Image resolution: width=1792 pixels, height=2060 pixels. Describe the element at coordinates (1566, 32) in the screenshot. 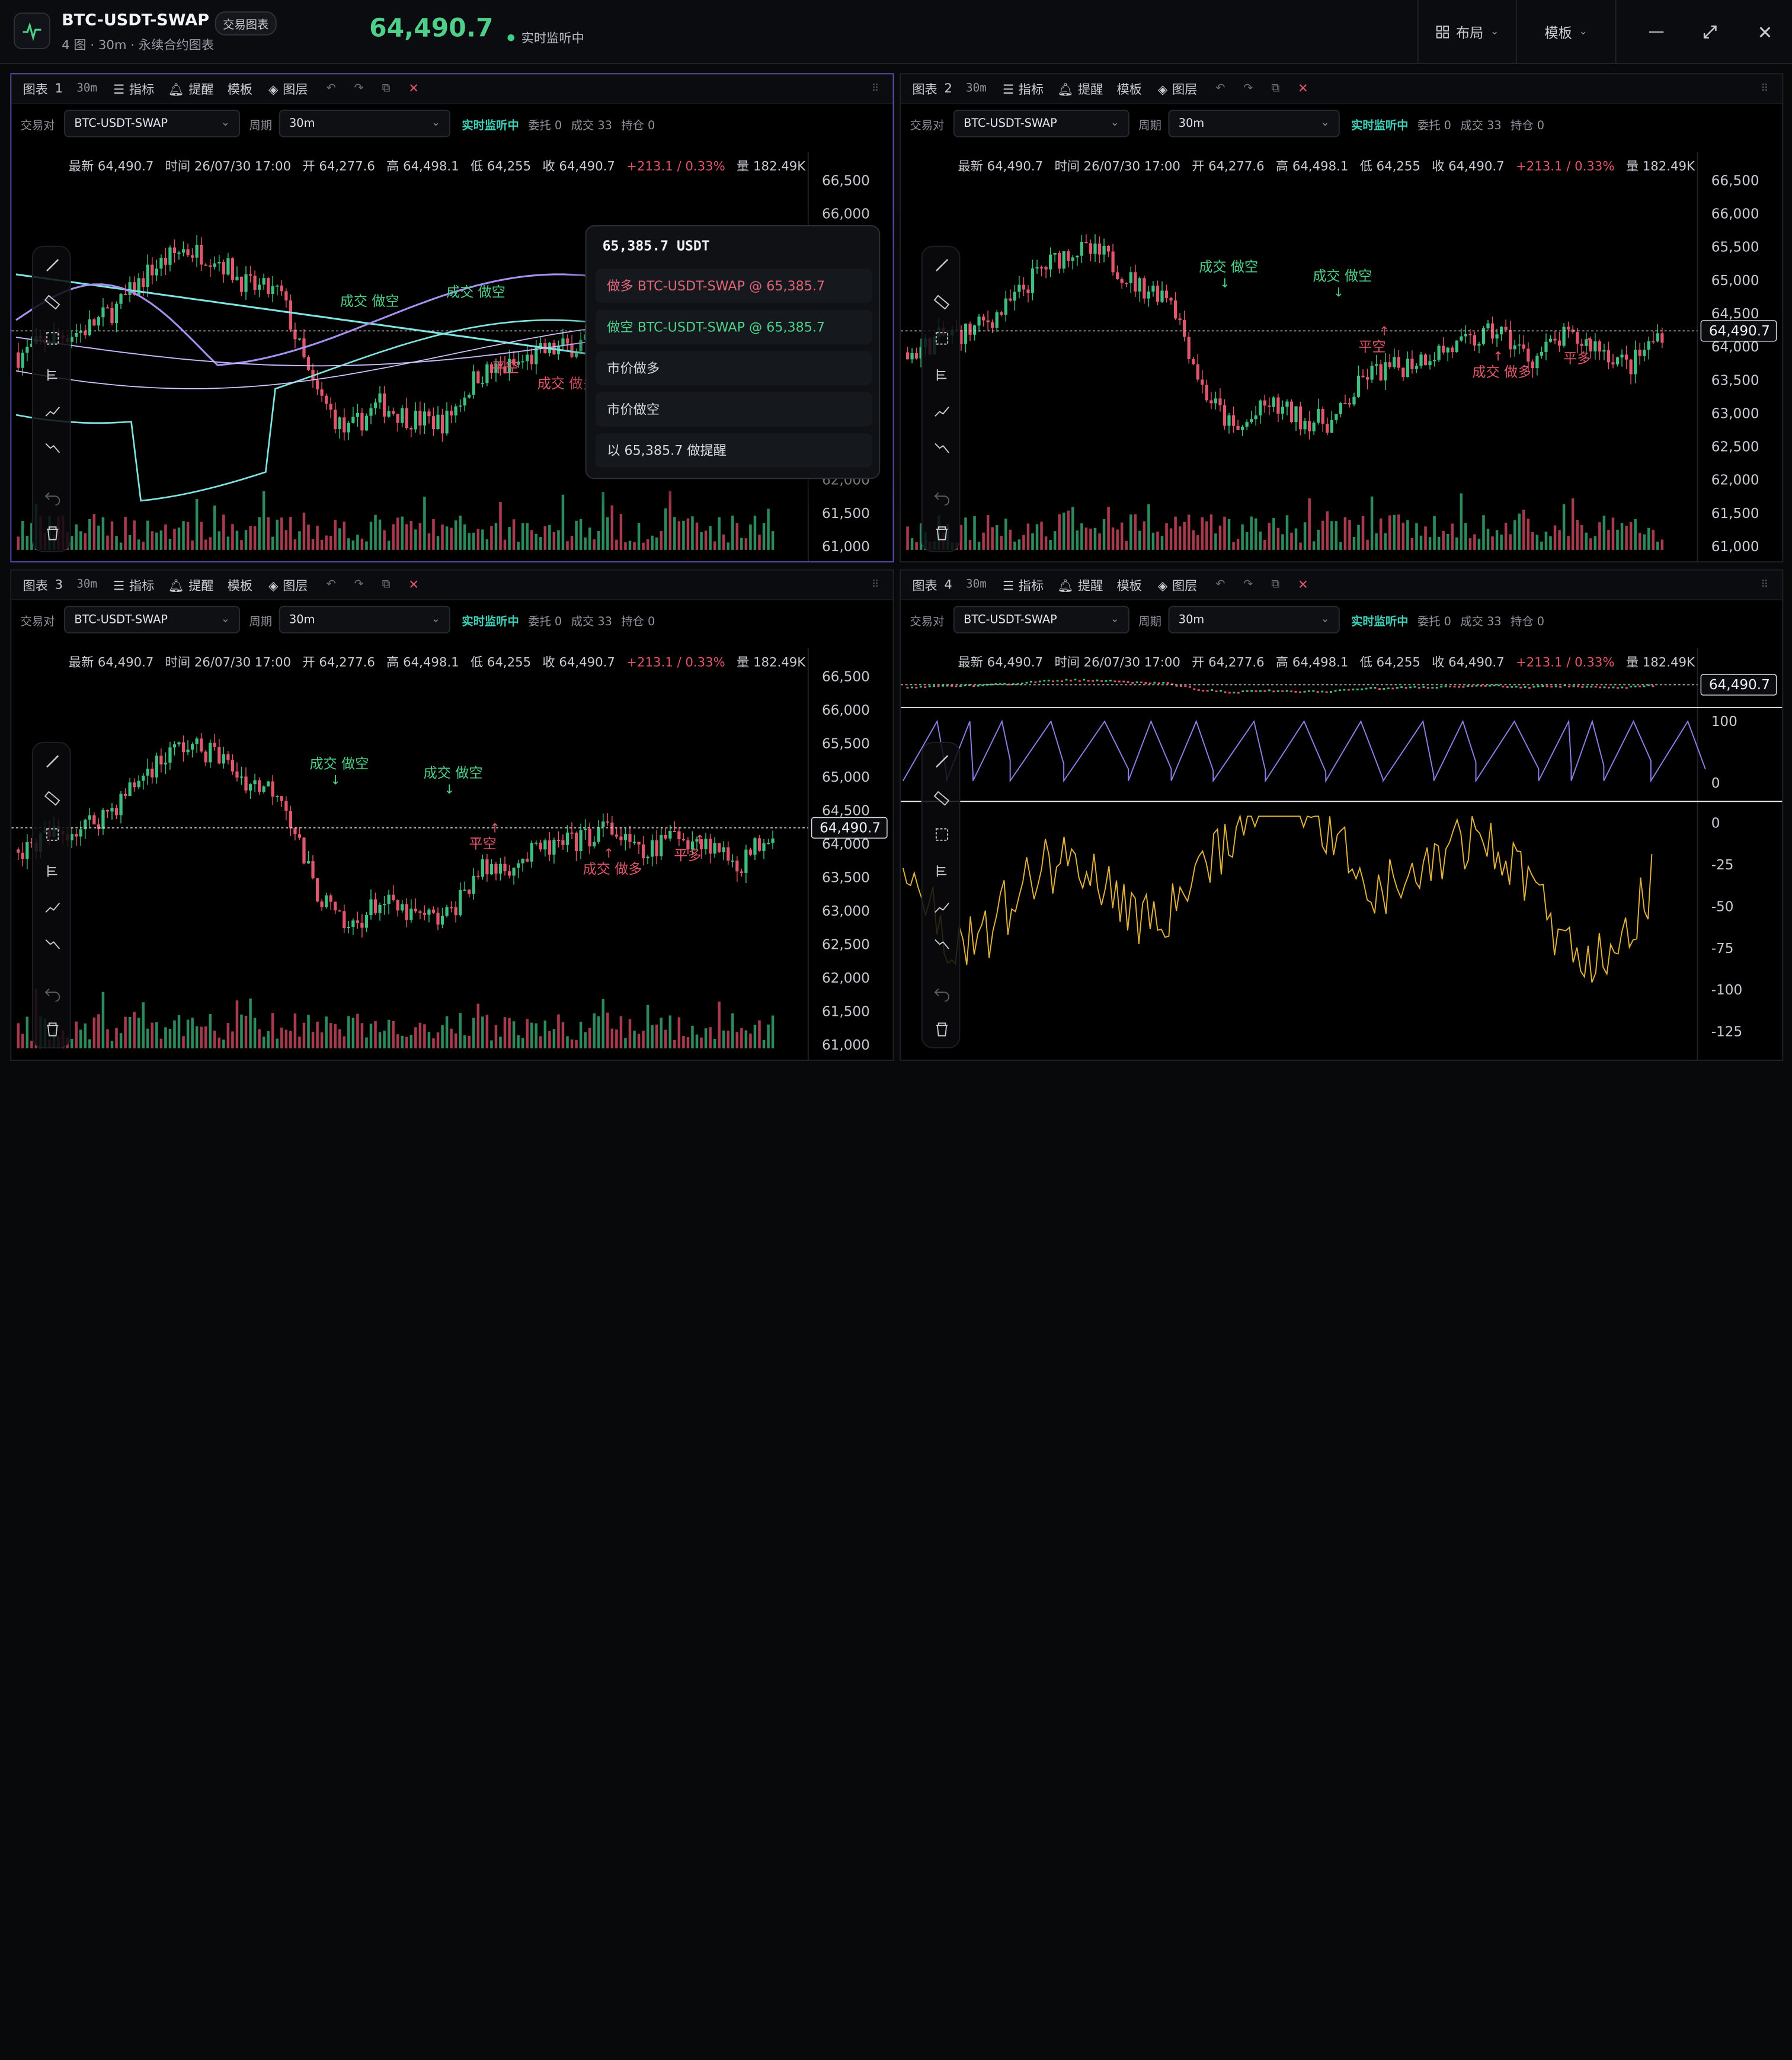

I see `template-button: 模板 ⌄` at that location.